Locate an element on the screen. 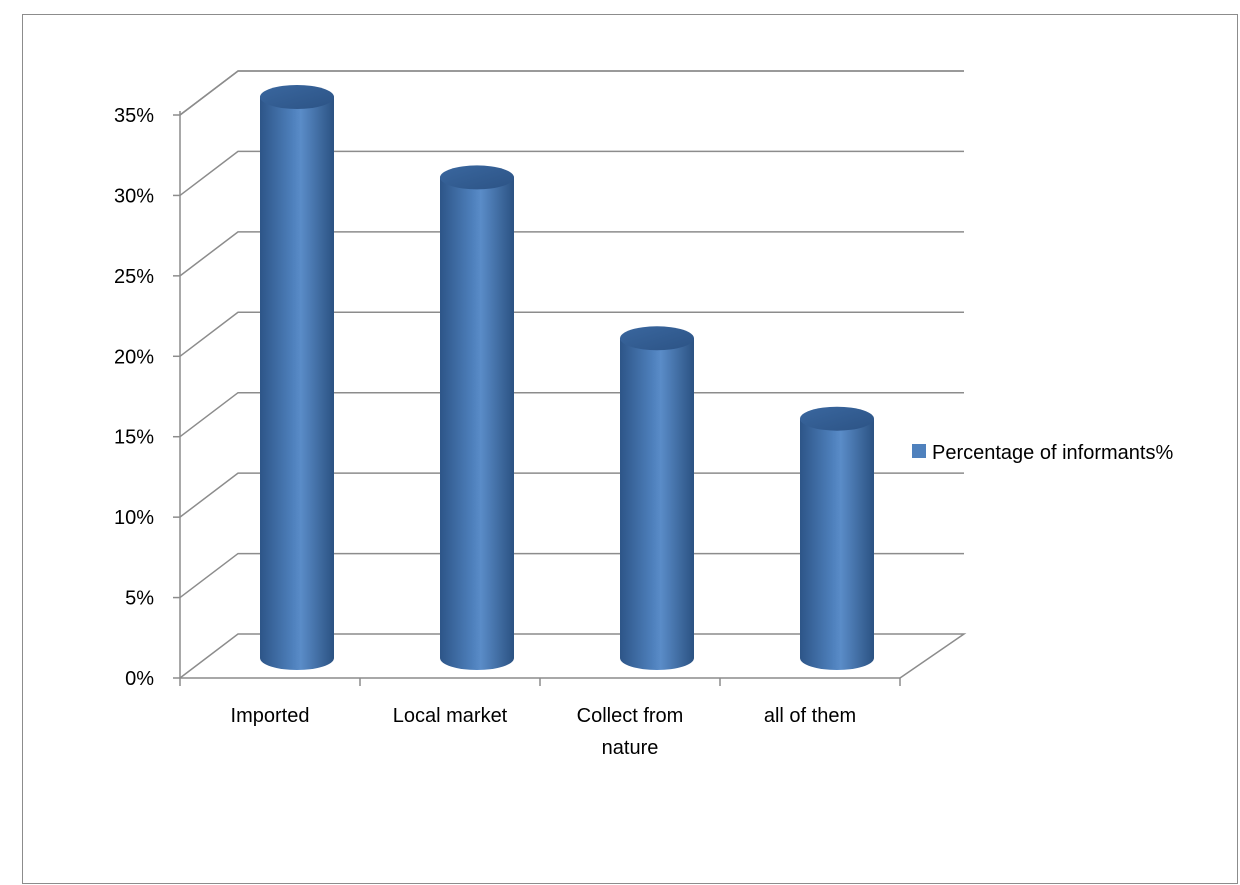 Image resolution: width=1240 pixels, height=885 pixels. y-tick-label: 0% is located at coordinates (139, 679).